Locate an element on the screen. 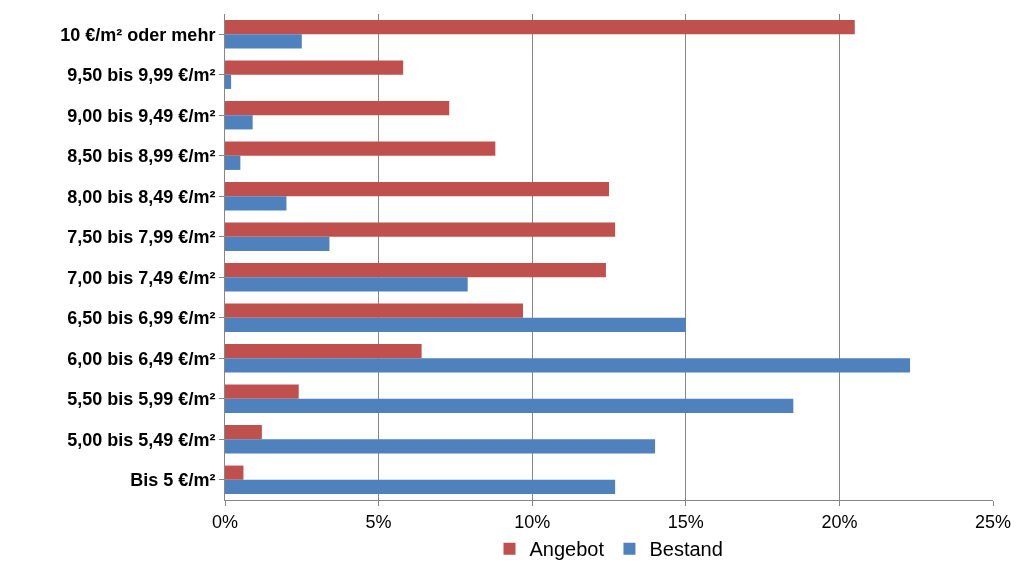  legend-label: Bestand is located at coordinates (686, 549).